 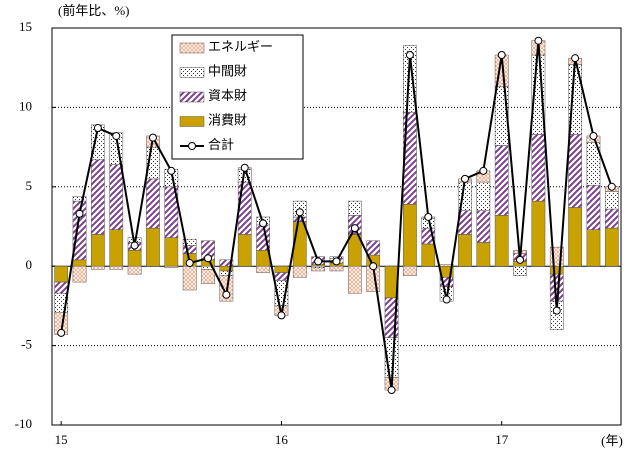 What do you see at coordinates (25, 105) in the screenshot?
I see `y-tick-label: 10` at bounding box center [25, 105].